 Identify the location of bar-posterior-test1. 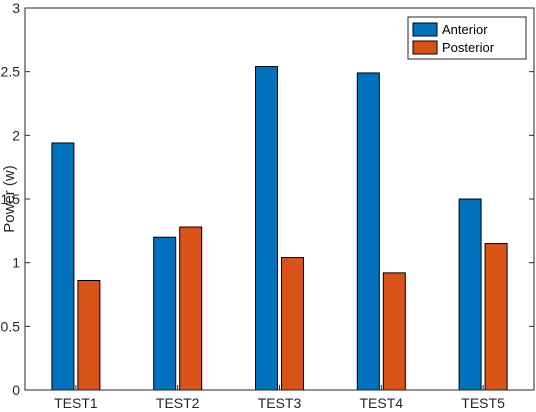
(89, 335).